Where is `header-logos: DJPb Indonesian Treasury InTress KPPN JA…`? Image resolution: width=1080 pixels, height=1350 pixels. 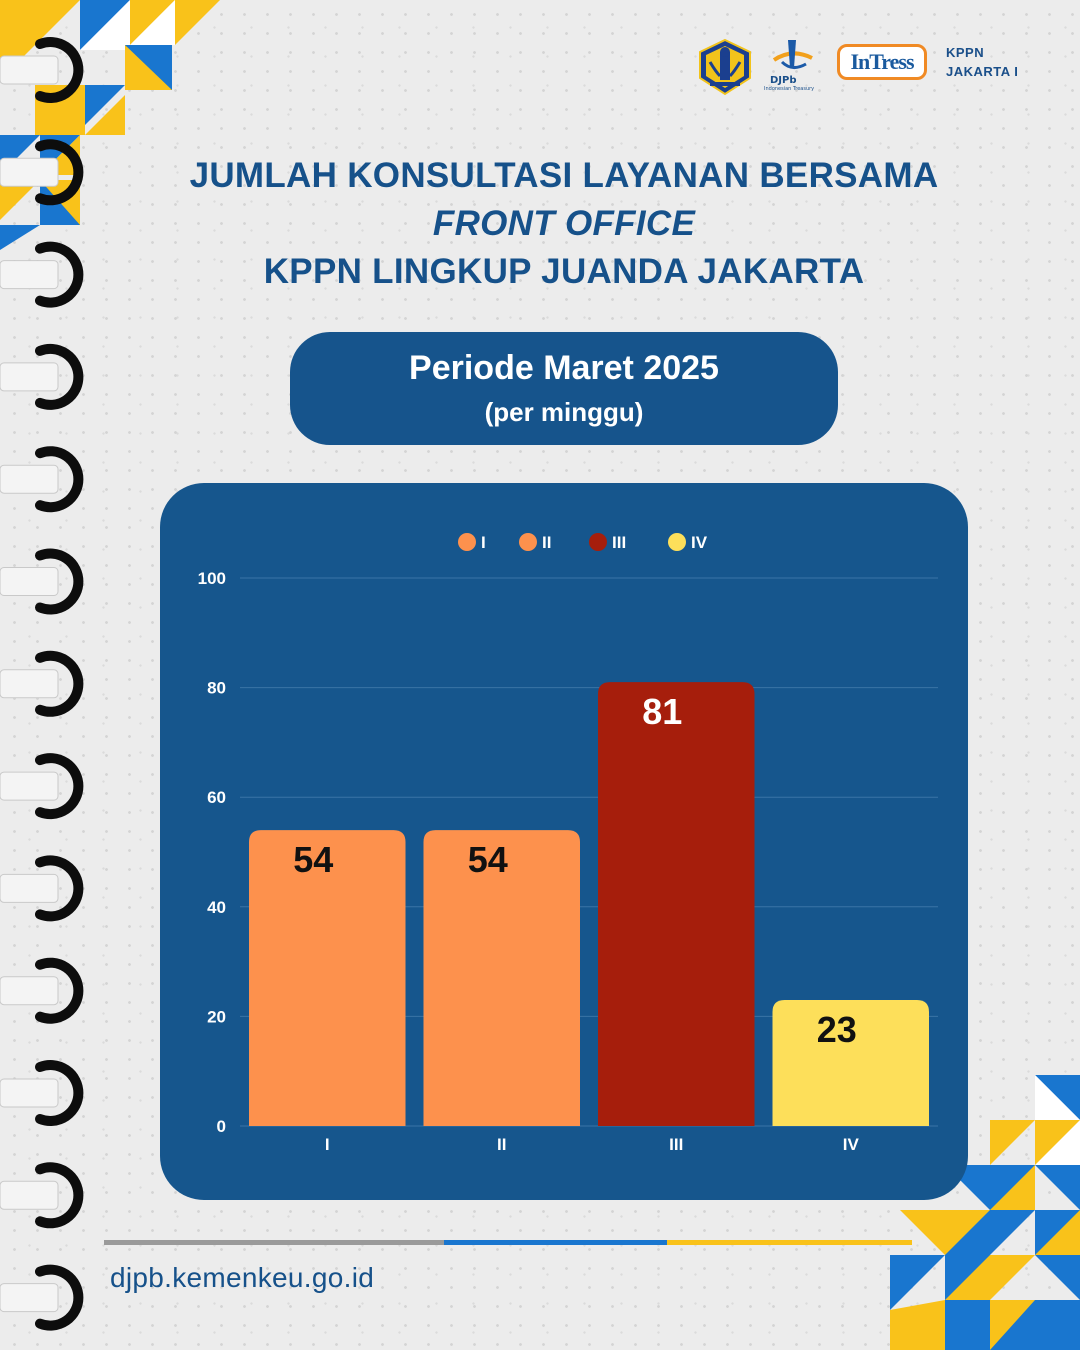
header-logos: DJPb Indonesian Treasury InTress KPPN JA… is located at coordinates (874, 68).